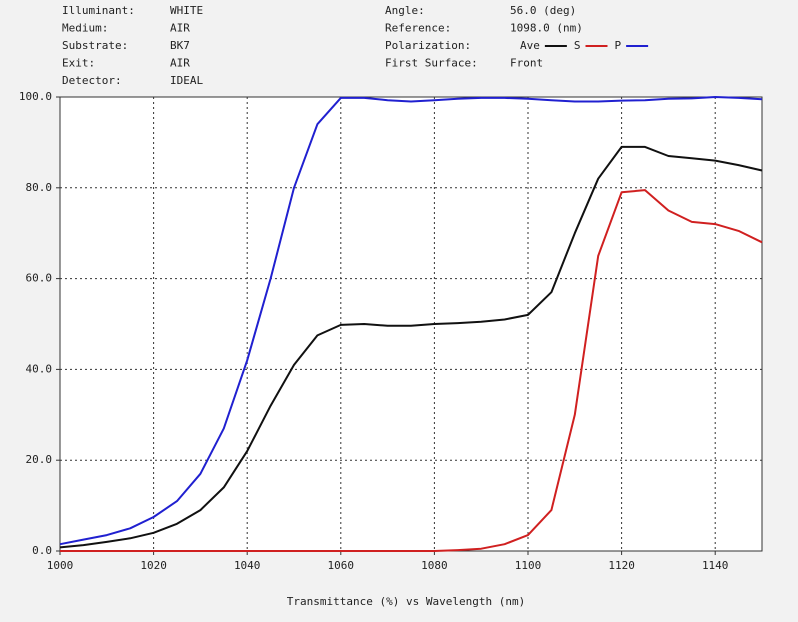 Image resolution: width=798 pixels, height=622 pixels. Describe the element at coordinates (186, 80) in the screenshot. I see `info-value: IDEAL` at that location.